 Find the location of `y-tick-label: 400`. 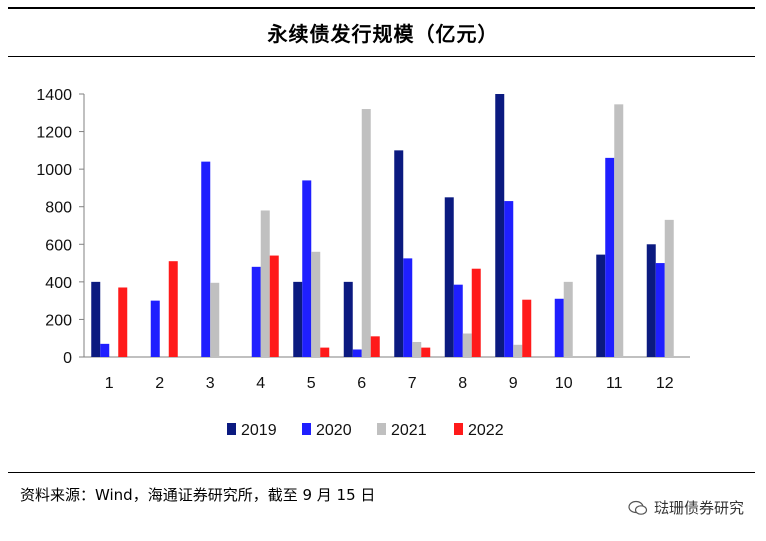

y-tick-label: 400 is located at coordinates (58, 283).